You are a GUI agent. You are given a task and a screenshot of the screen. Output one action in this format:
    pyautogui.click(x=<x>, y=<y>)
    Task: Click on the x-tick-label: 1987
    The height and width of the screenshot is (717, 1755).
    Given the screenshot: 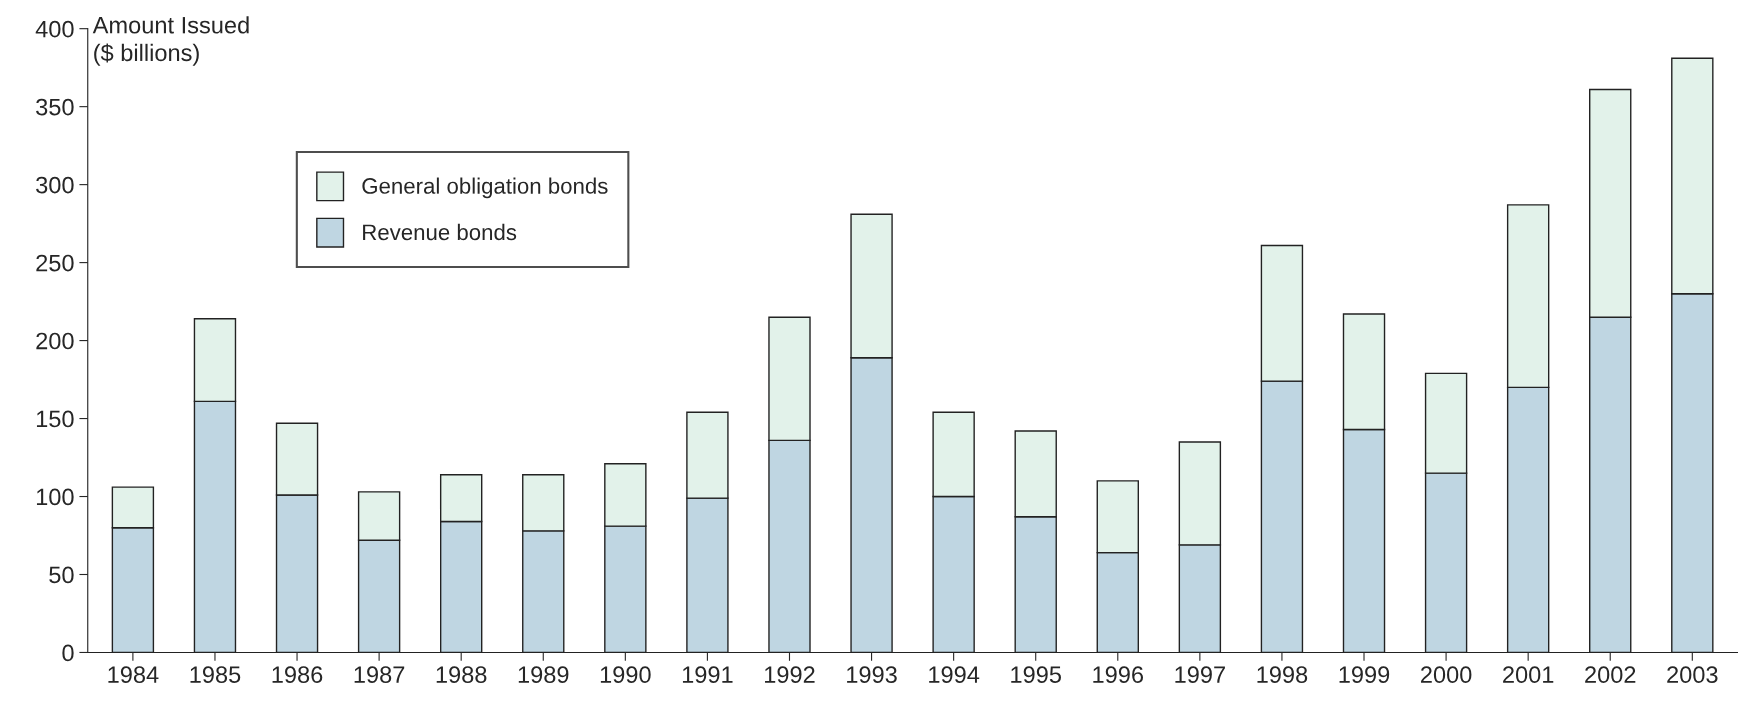 What is the action you would take?
    pyautogui.click(x=379, y=675)
    